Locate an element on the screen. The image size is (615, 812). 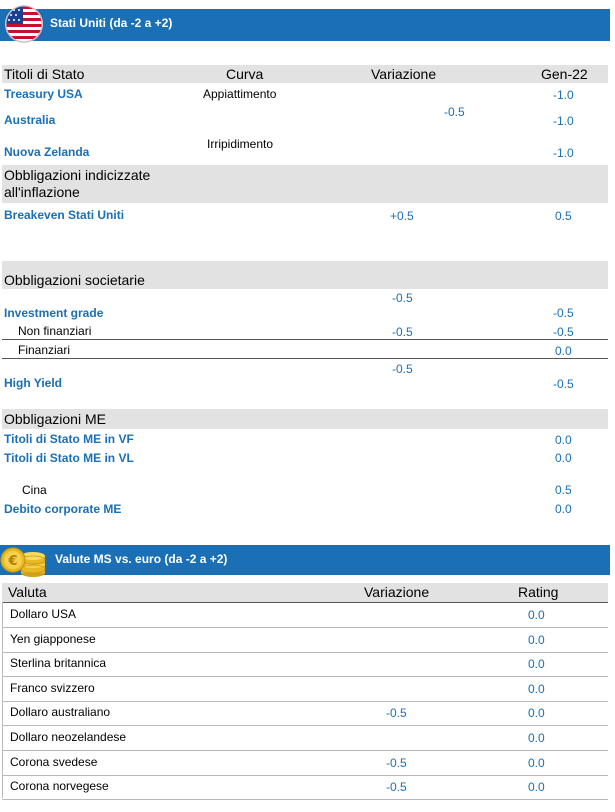
curva-nz: Irripidimento is located at coordinates (240, 144).